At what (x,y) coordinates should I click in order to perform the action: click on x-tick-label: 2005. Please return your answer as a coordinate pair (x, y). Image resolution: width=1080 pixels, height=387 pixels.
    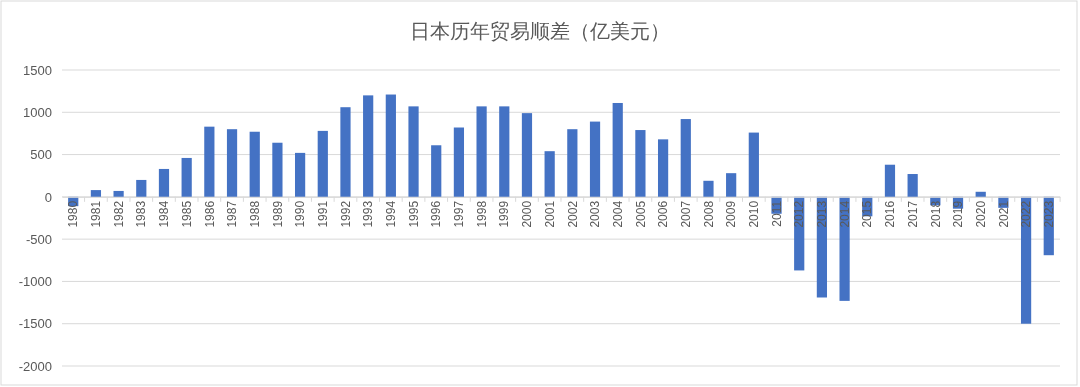
    Looking at the image, I should click on (640, 214).